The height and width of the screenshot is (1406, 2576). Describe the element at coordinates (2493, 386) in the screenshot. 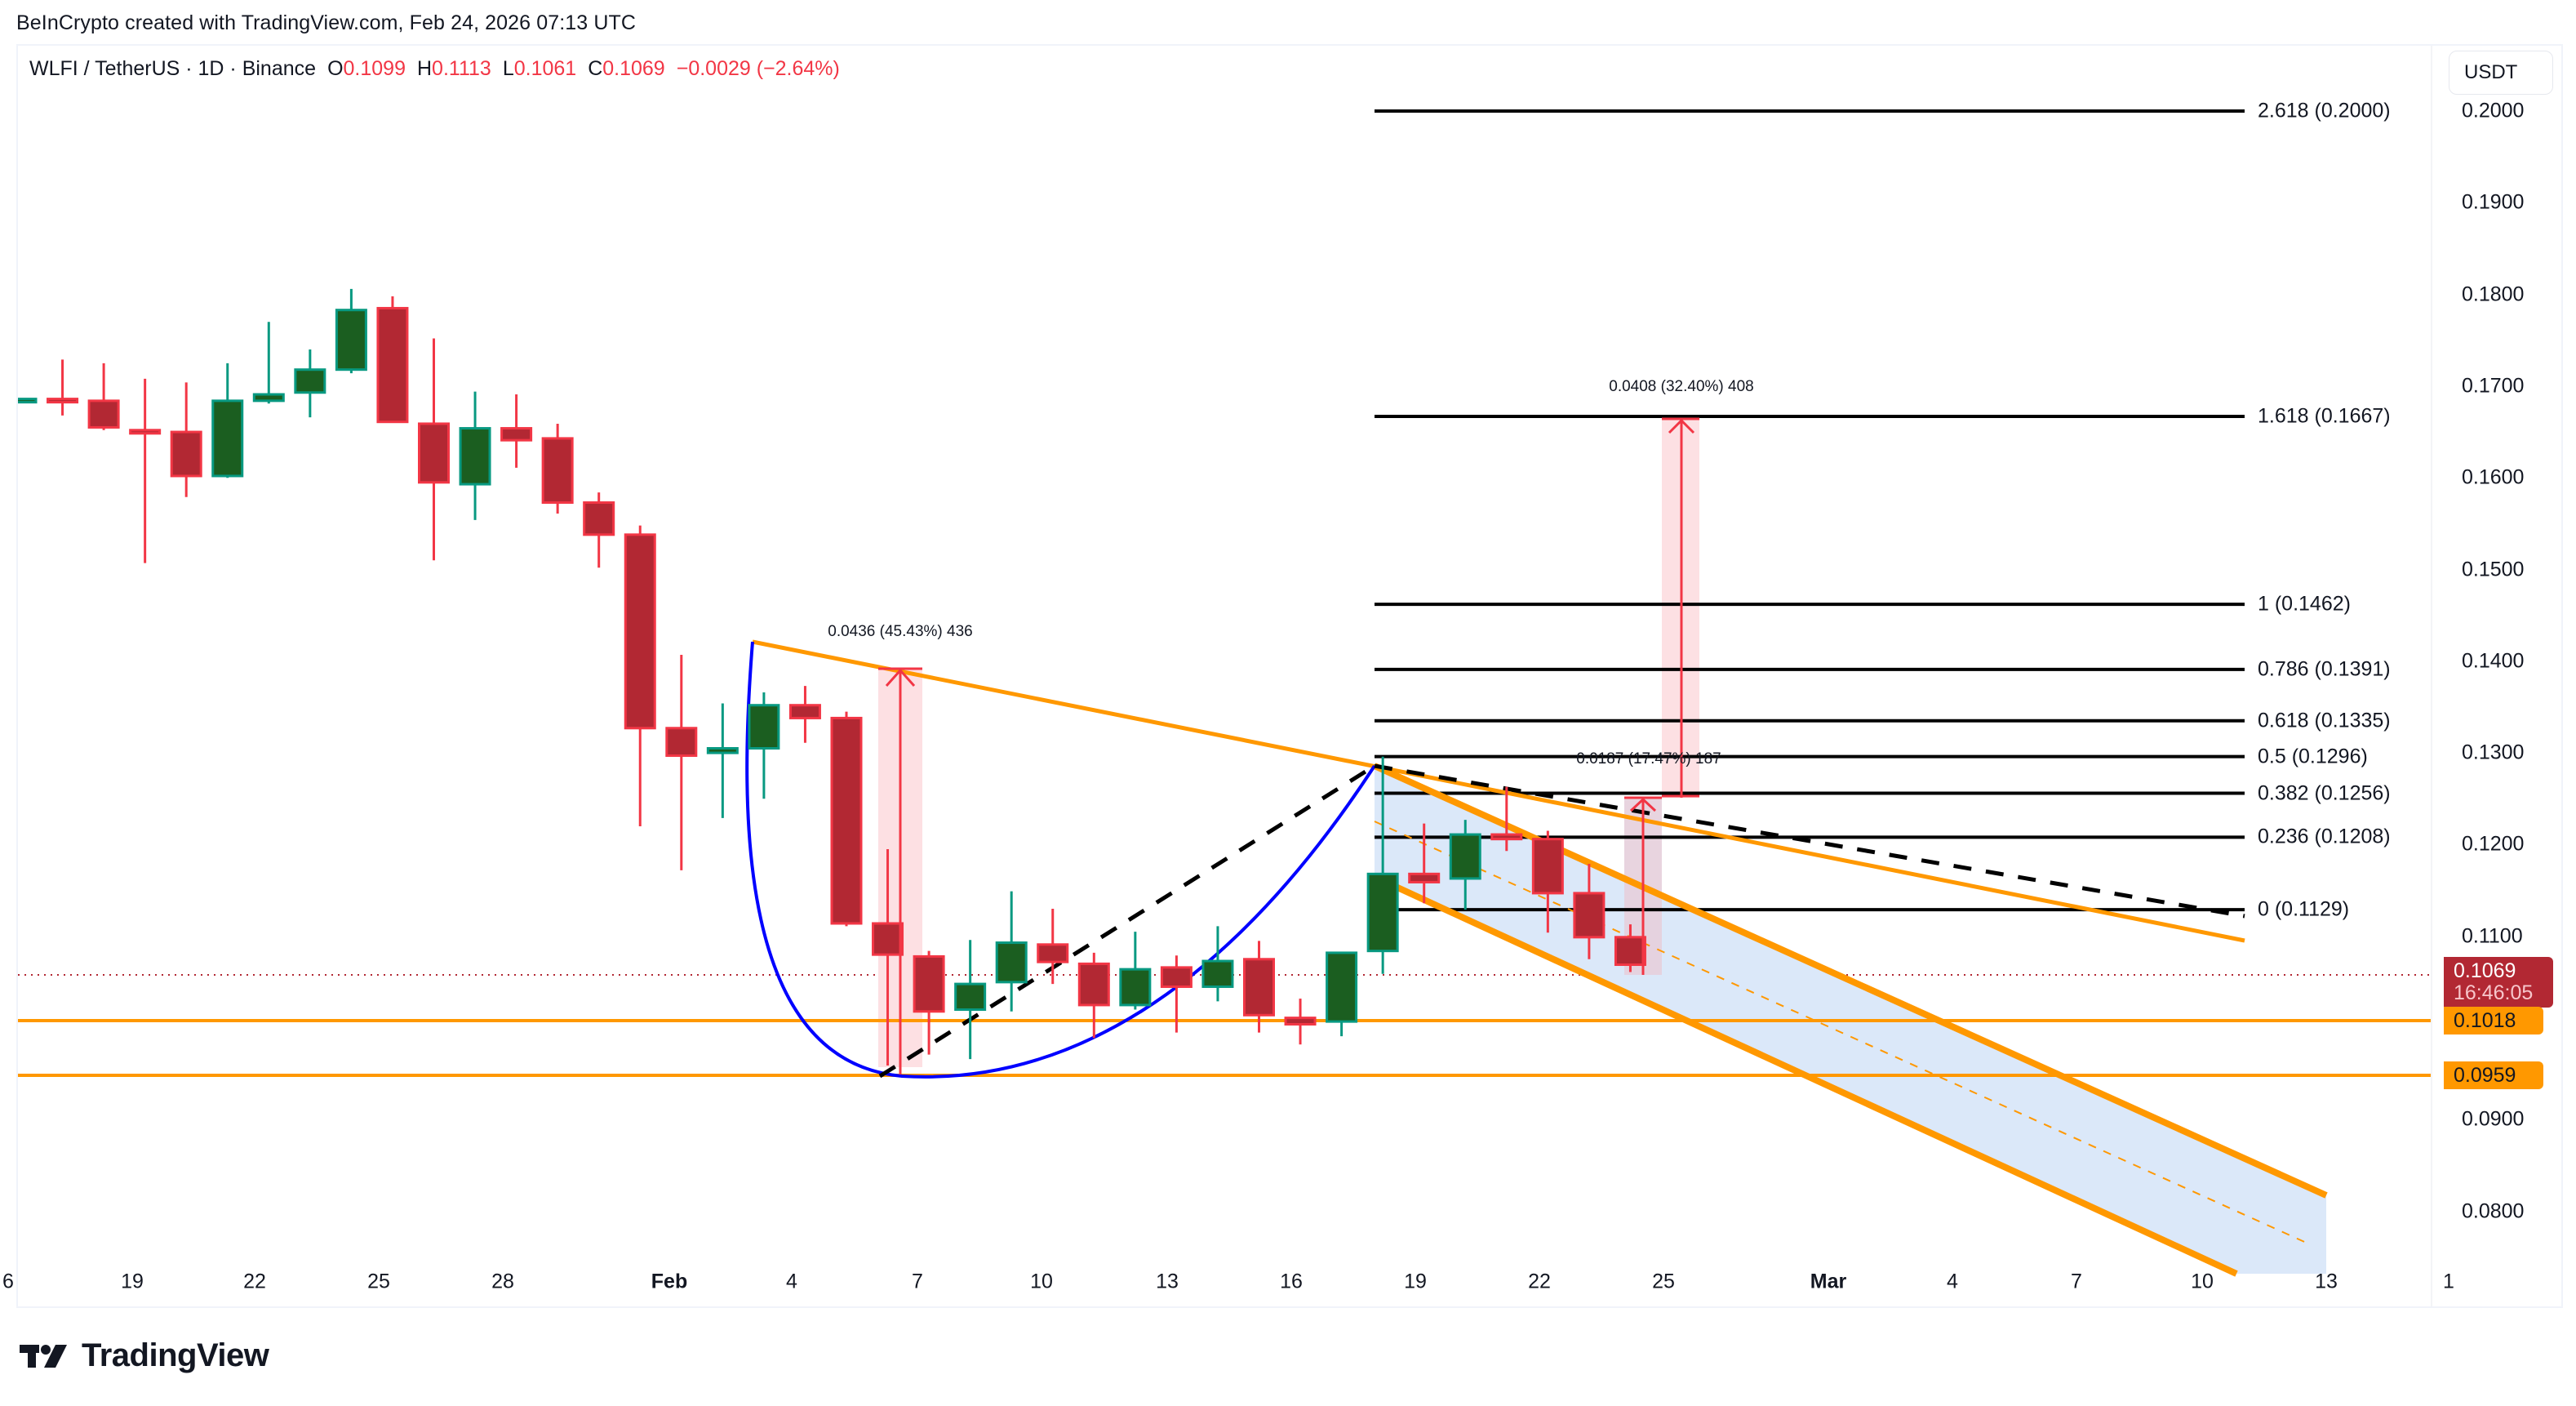

I see `price-tick: 0.1700` at that location.